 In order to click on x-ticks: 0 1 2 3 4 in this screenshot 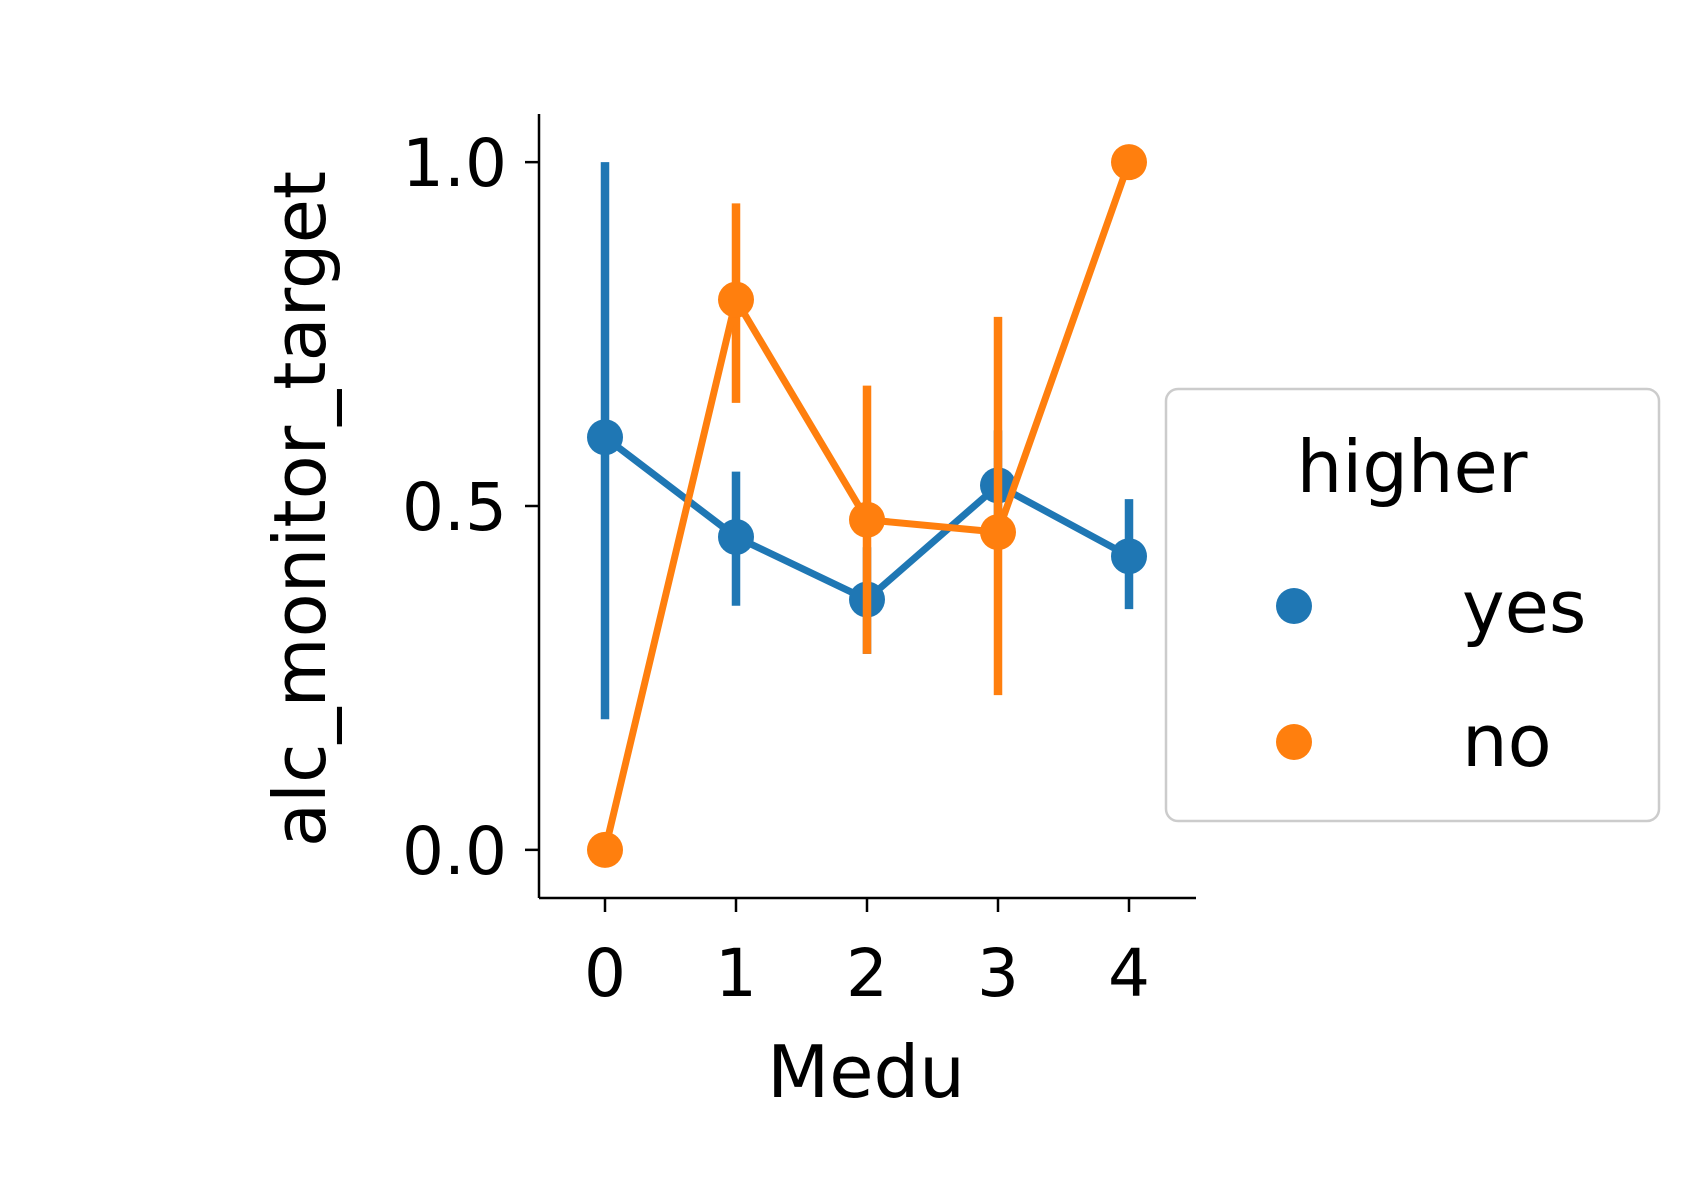, I will do `click(867, 955)`.